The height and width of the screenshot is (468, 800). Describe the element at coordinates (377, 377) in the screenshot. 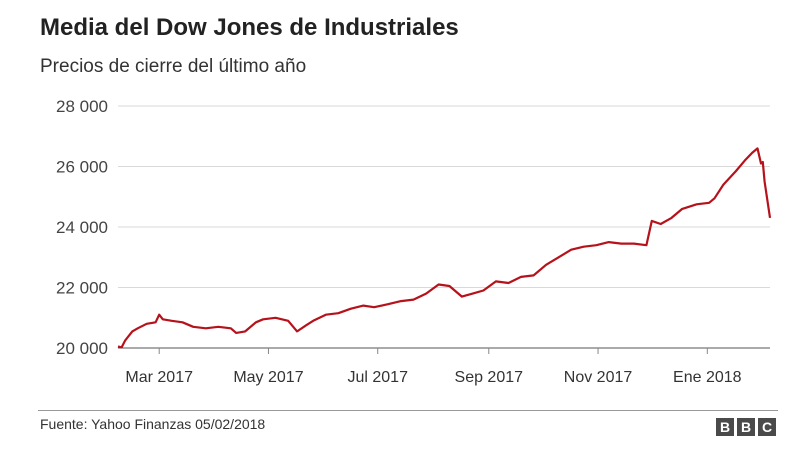

I see `x-tick-label: Jul 2017` at that location.